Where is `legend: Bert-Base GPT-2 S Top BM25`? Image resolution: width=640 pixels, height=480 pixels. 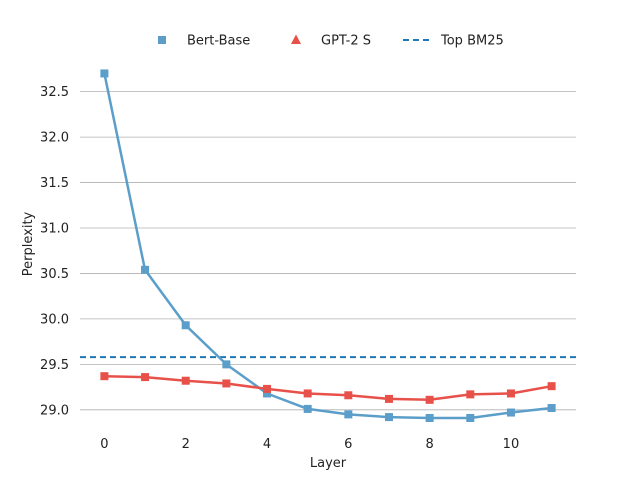
legend: Bert-Base GPT-2 S Top BM25 is located at coordinates (331, 41).